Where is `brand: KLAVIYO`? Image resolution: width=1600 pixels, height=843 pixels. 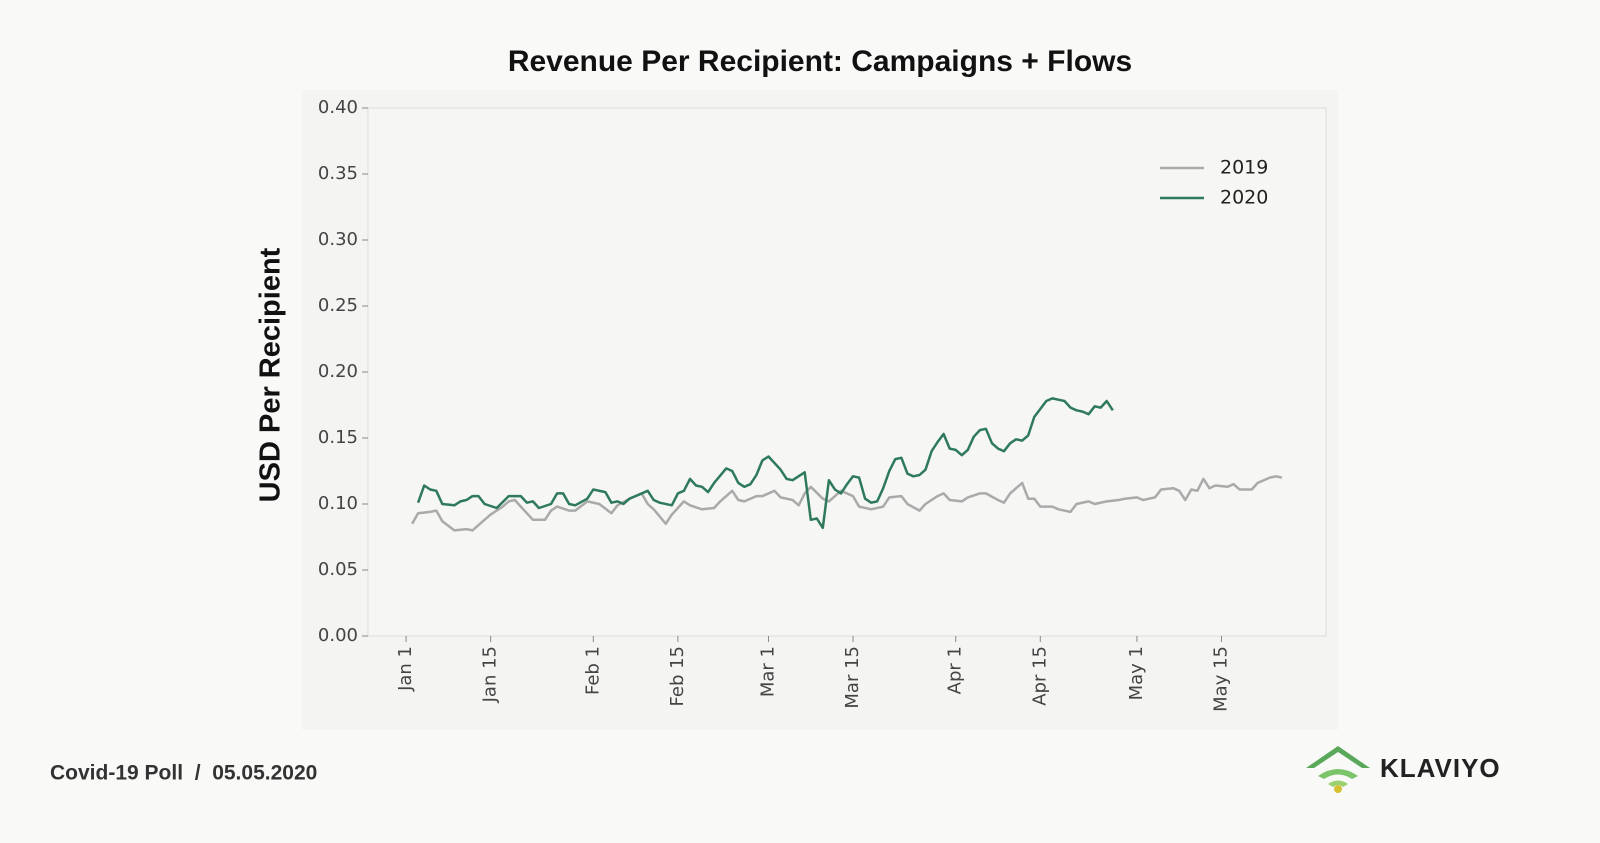
brand: KLAVIYO is located at coordinates (1440, 768).